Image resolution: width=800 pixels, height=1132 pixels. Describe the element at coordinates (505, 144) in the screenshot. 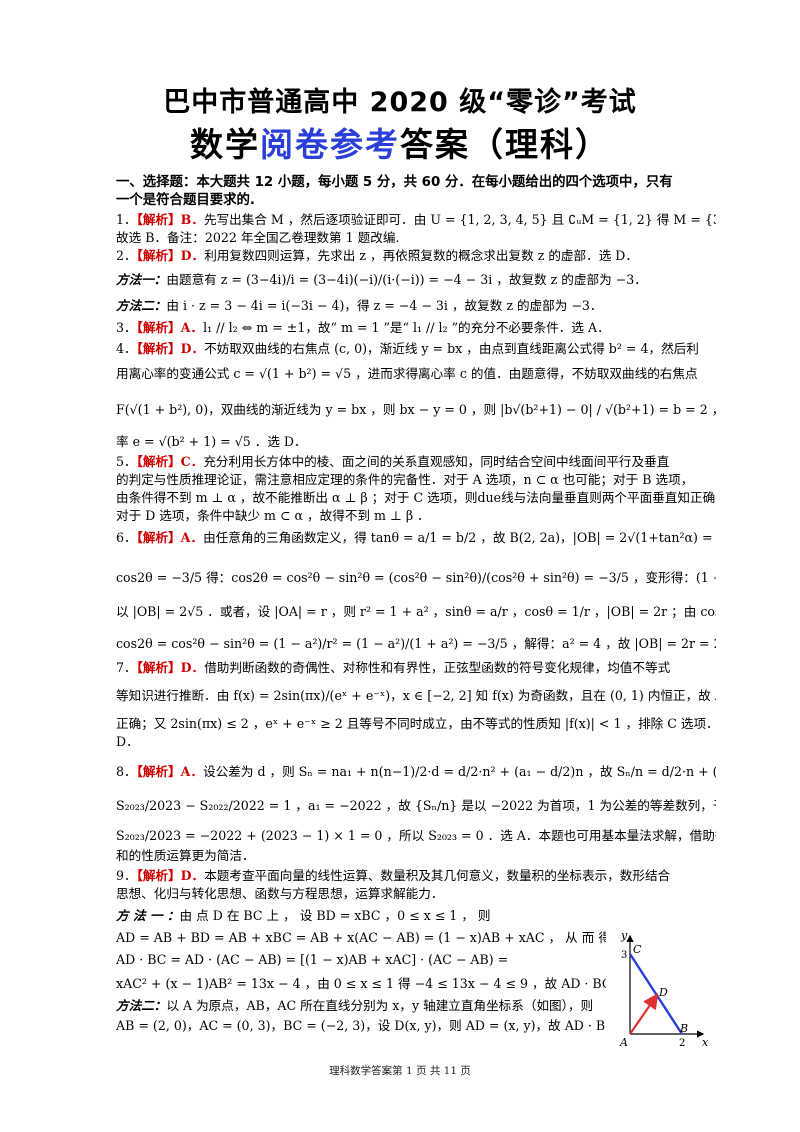

I see `title-part-answers: 答案（理科）` at that location.